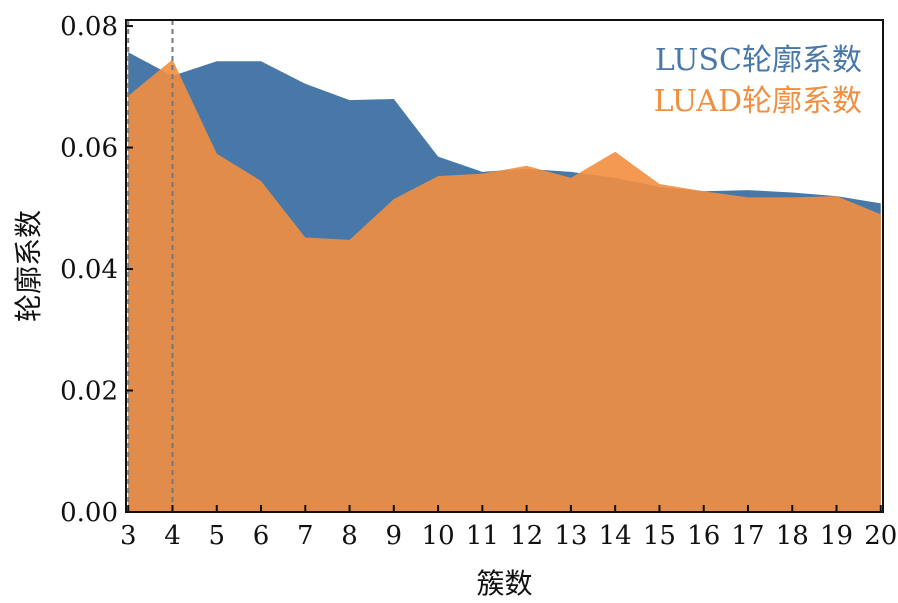  What do you see at coordinates (89, 513) in the screenshot?
I see `y-tick-label: 0.00` at bounding box center [89, 513].